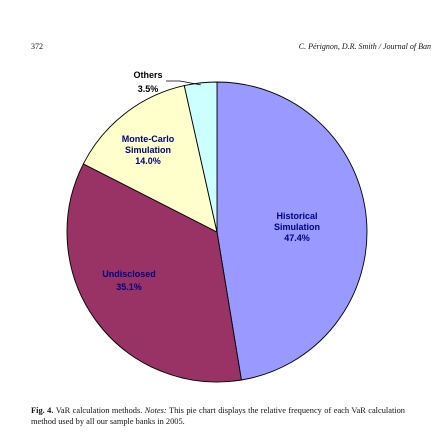 This screenshot has width=431, height=442. What do you see at coordinates (148, 139) in the screenshot?
I see `slice-name-label: Monte-Carlo` at bounding box center [148, 139].